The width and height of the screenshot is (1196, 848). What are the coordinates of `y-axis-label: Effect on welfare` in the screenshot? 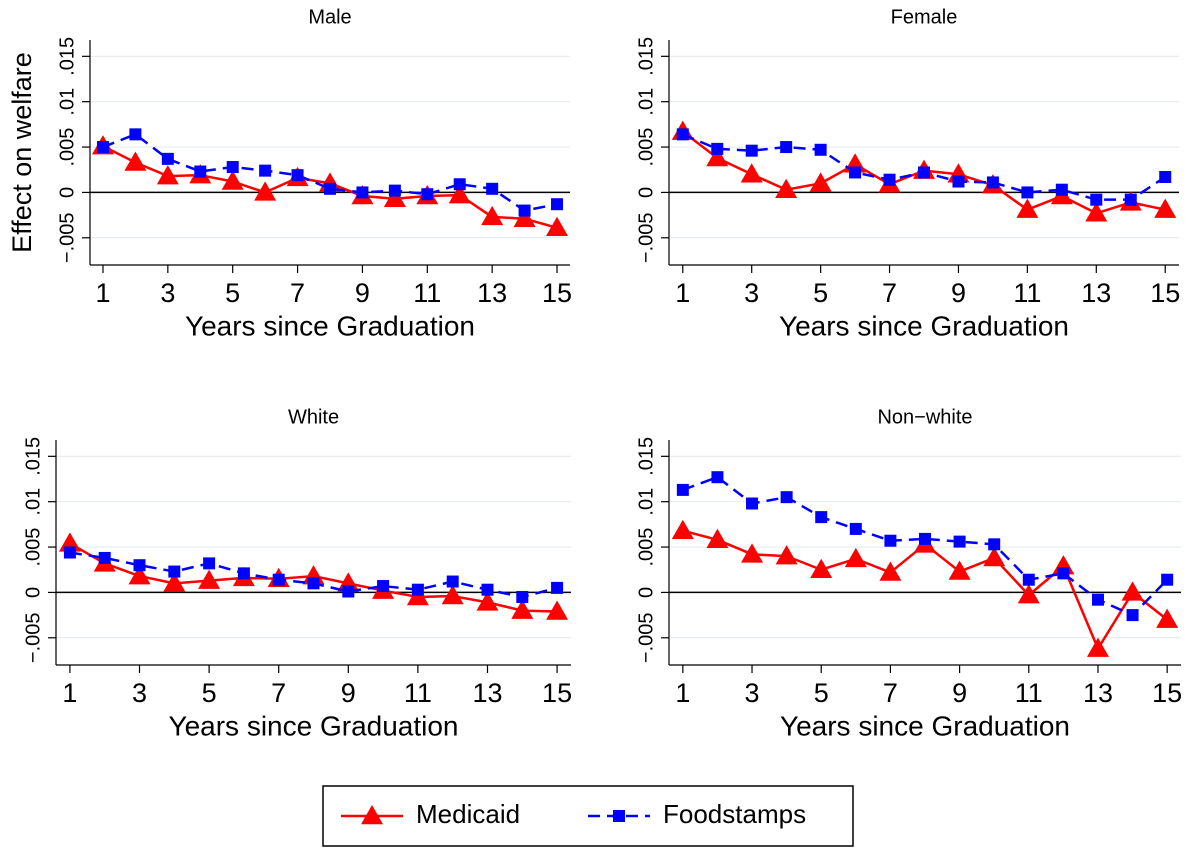 It's located at (22, 152).